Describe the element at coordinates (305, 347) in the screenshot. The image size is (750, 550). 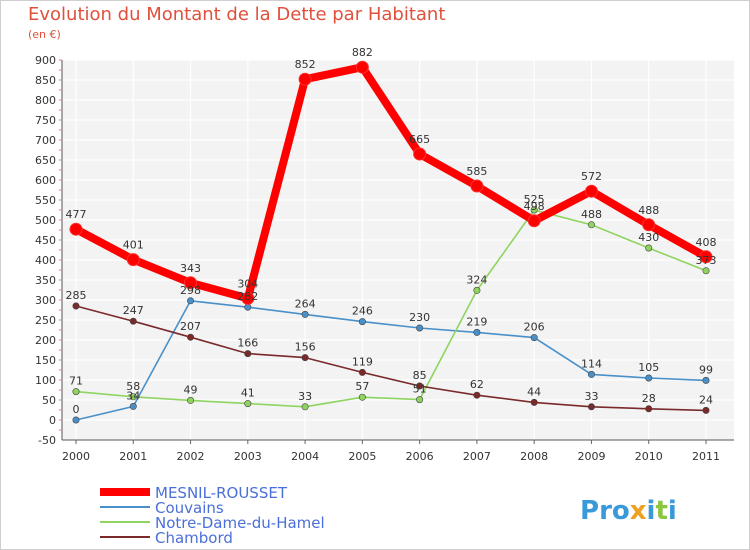
I see `data-label-chambord: 156` at that location.